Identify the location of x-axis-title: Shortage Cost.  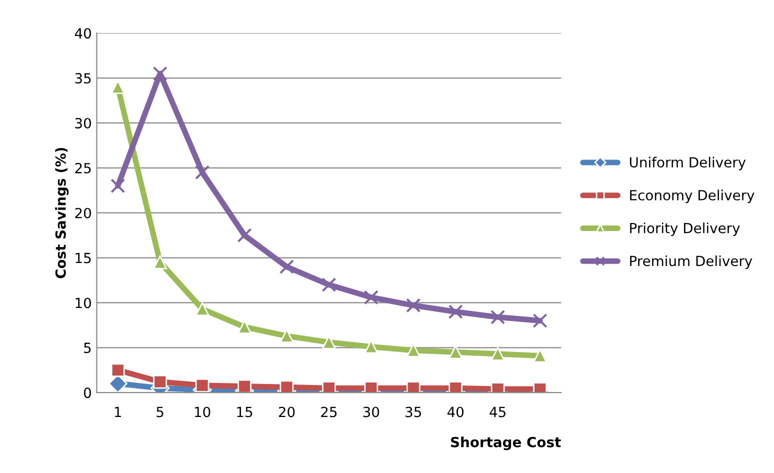
(506, 443).